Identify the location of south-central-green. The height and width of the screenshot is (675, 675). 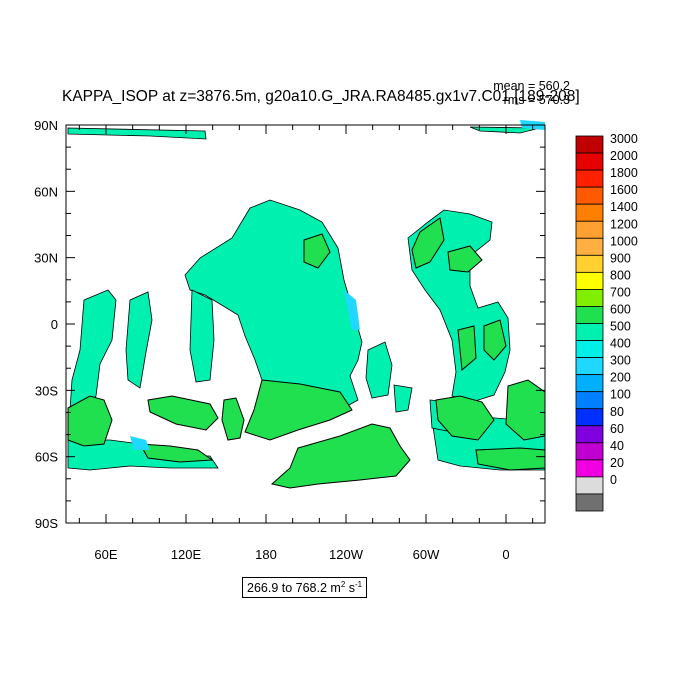
(298, 410).